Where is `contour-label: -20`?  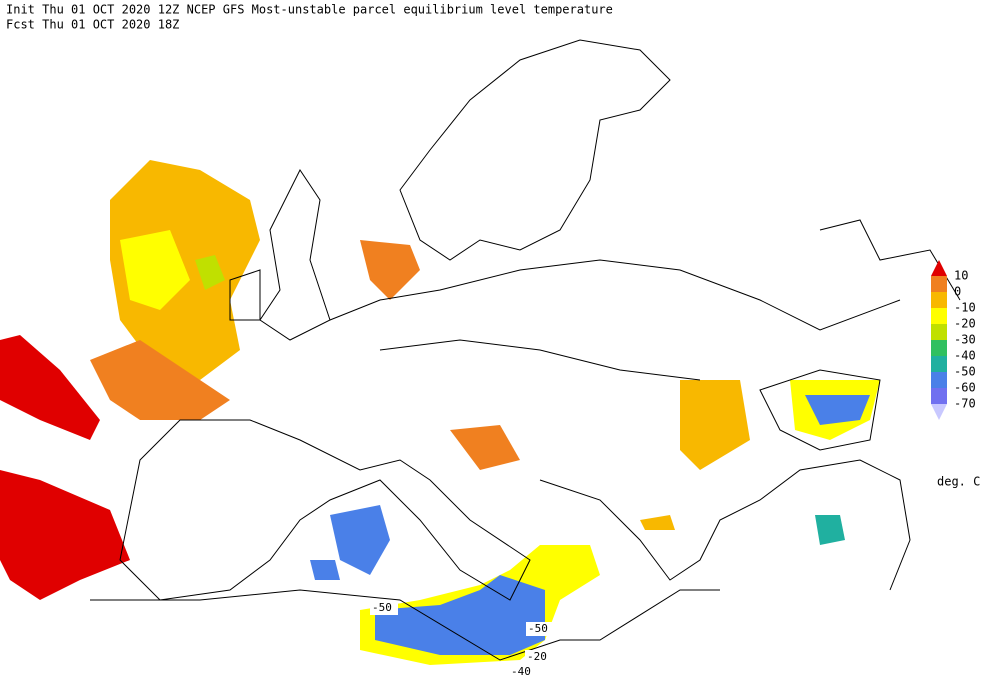 contour-label: -20 is located at coordinates (537, 656).